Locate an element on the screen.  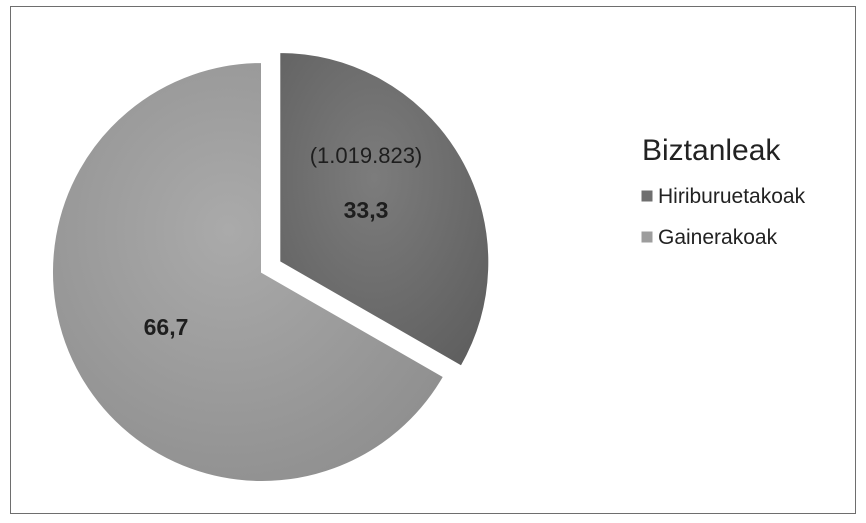
pie-slice-hiriburuetakoak is located at coordinates (384, 209).